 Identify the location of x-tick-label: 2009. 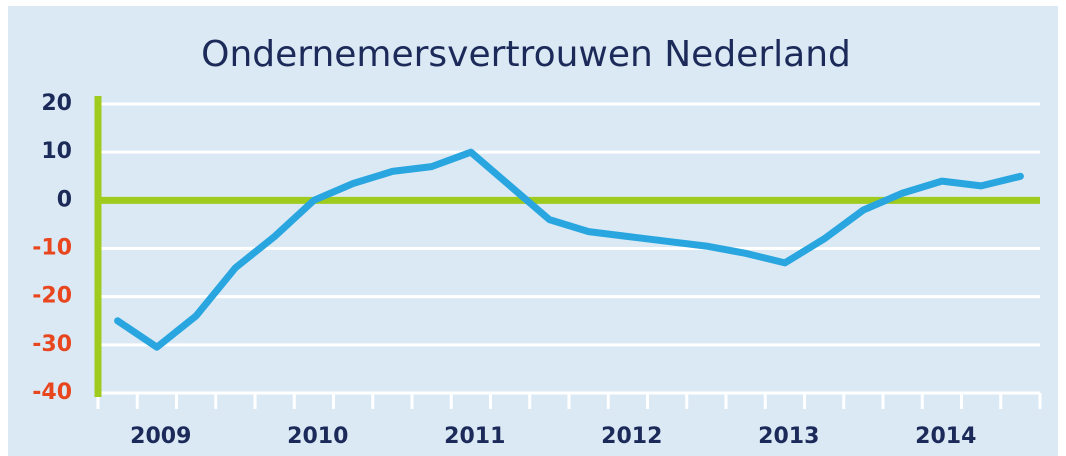
(160, 436).